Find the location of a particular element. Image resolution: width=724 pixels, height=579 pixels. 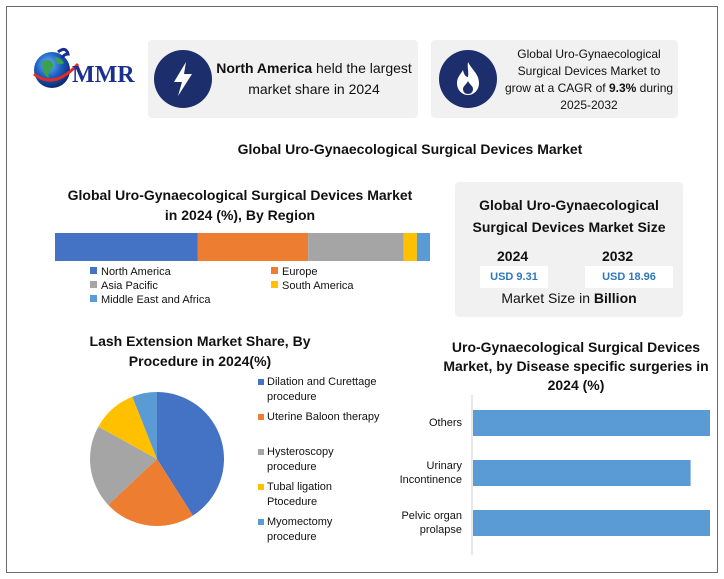

region-bar-svg is located at coordinates (242, 247).